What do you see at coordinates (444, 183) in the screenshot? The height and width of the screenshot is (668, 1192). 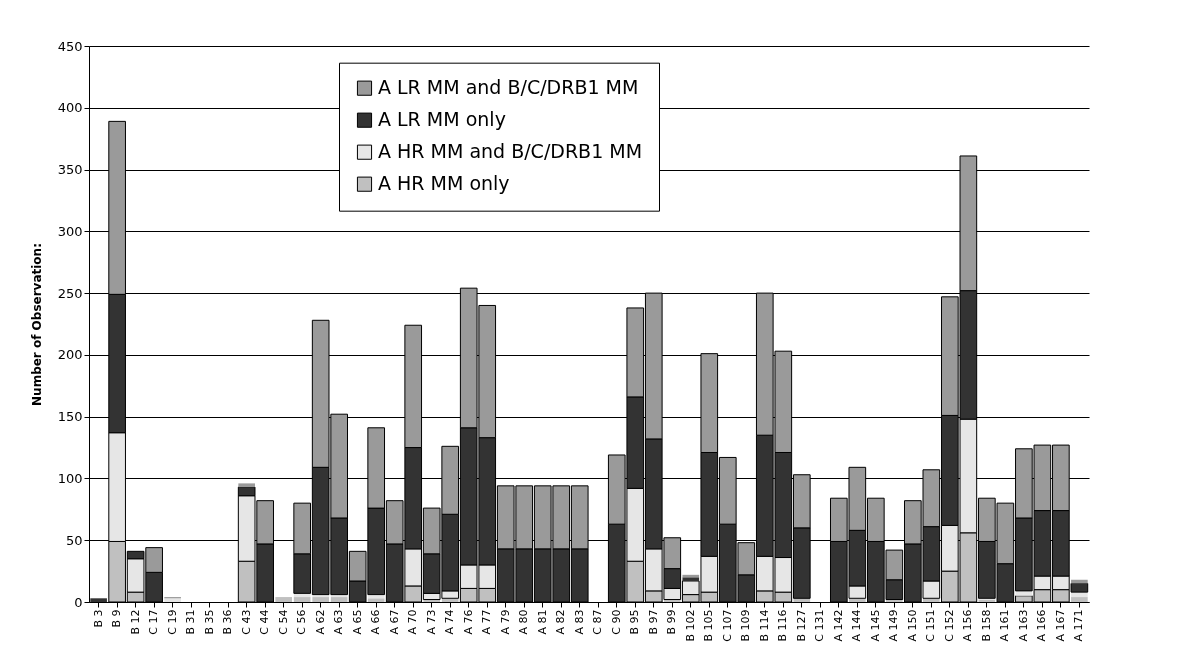 I see `legend-label: A HR MM only` at bounding box center [444, 183].